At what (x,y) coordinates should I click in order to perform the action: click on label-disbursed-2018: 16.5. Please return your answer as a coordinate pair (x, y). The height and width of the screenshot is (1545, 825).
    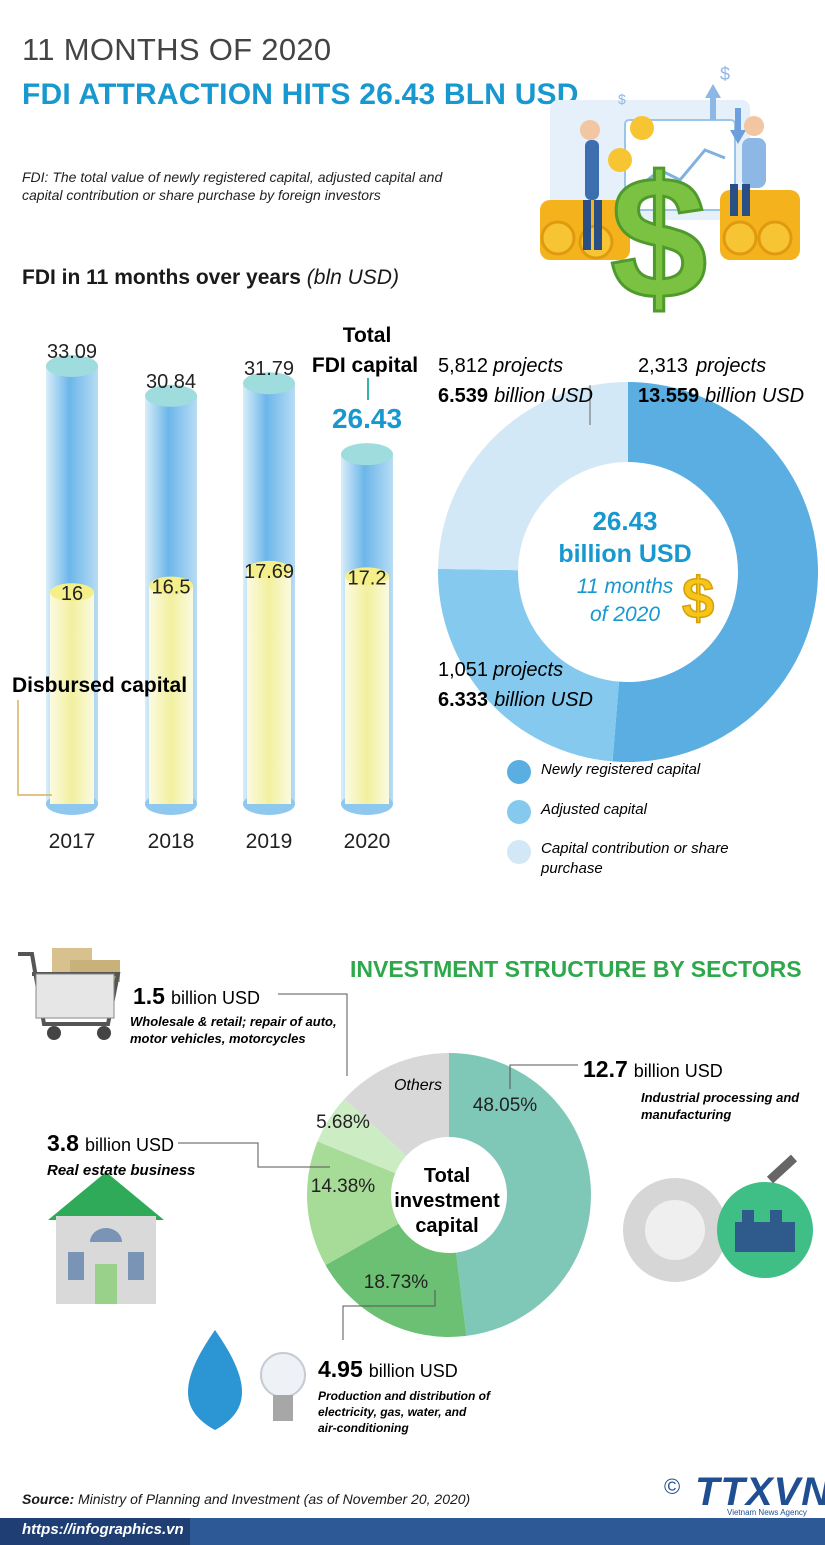
    Looking at the image, I should click on (171, 588).